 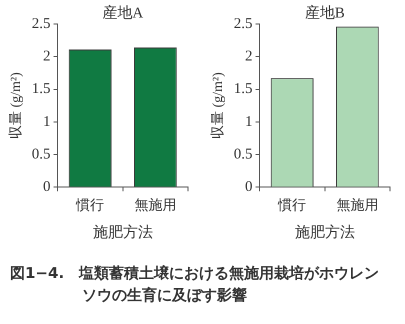 What do you see at coordinates (195, 284) in the screenshot?
I see `caption: 図1−4. 塩類蓄積土壌における無施用栽培がホウレンソウの生育に及ぼす影響` at bounding box center [195, 284].